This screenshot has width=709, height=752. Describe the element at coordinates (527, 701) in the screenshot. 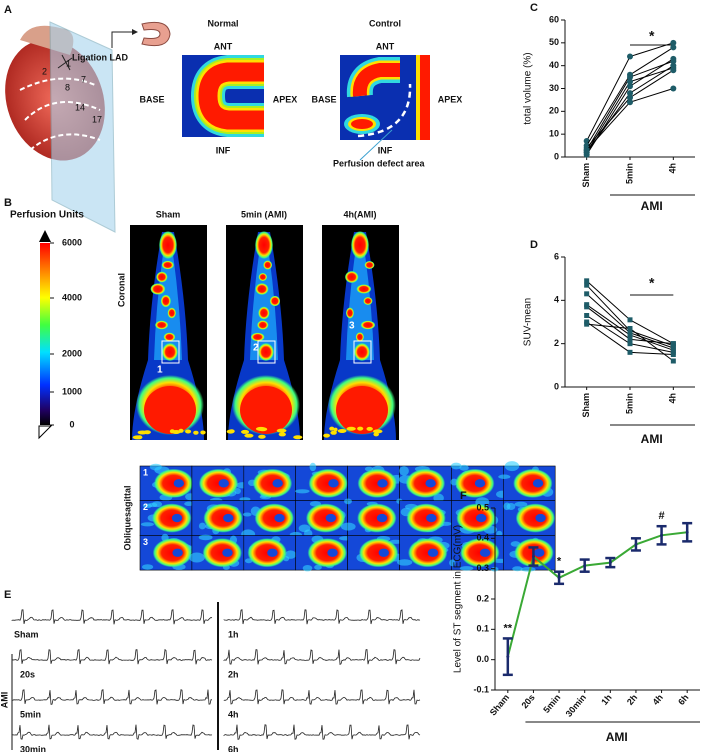

I see `x-tick-label: 20s` at that location.